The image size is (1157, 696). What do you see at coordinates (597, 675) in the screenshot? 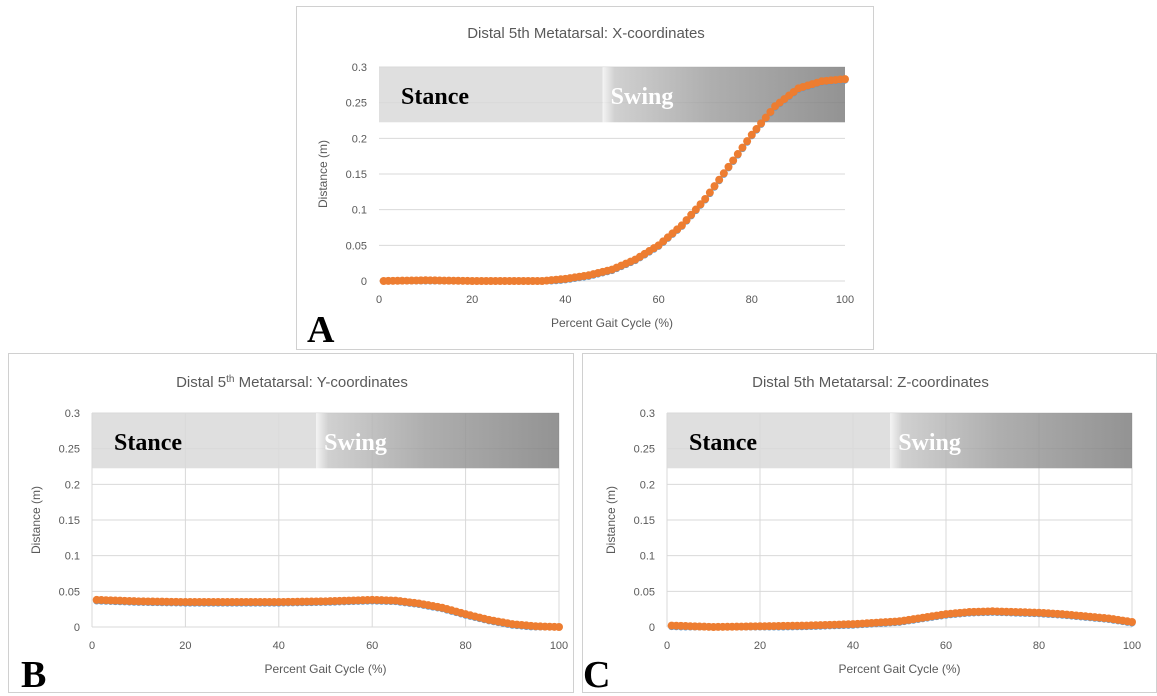
I see `panel-label-c: C` at bounding box center [597, 675].